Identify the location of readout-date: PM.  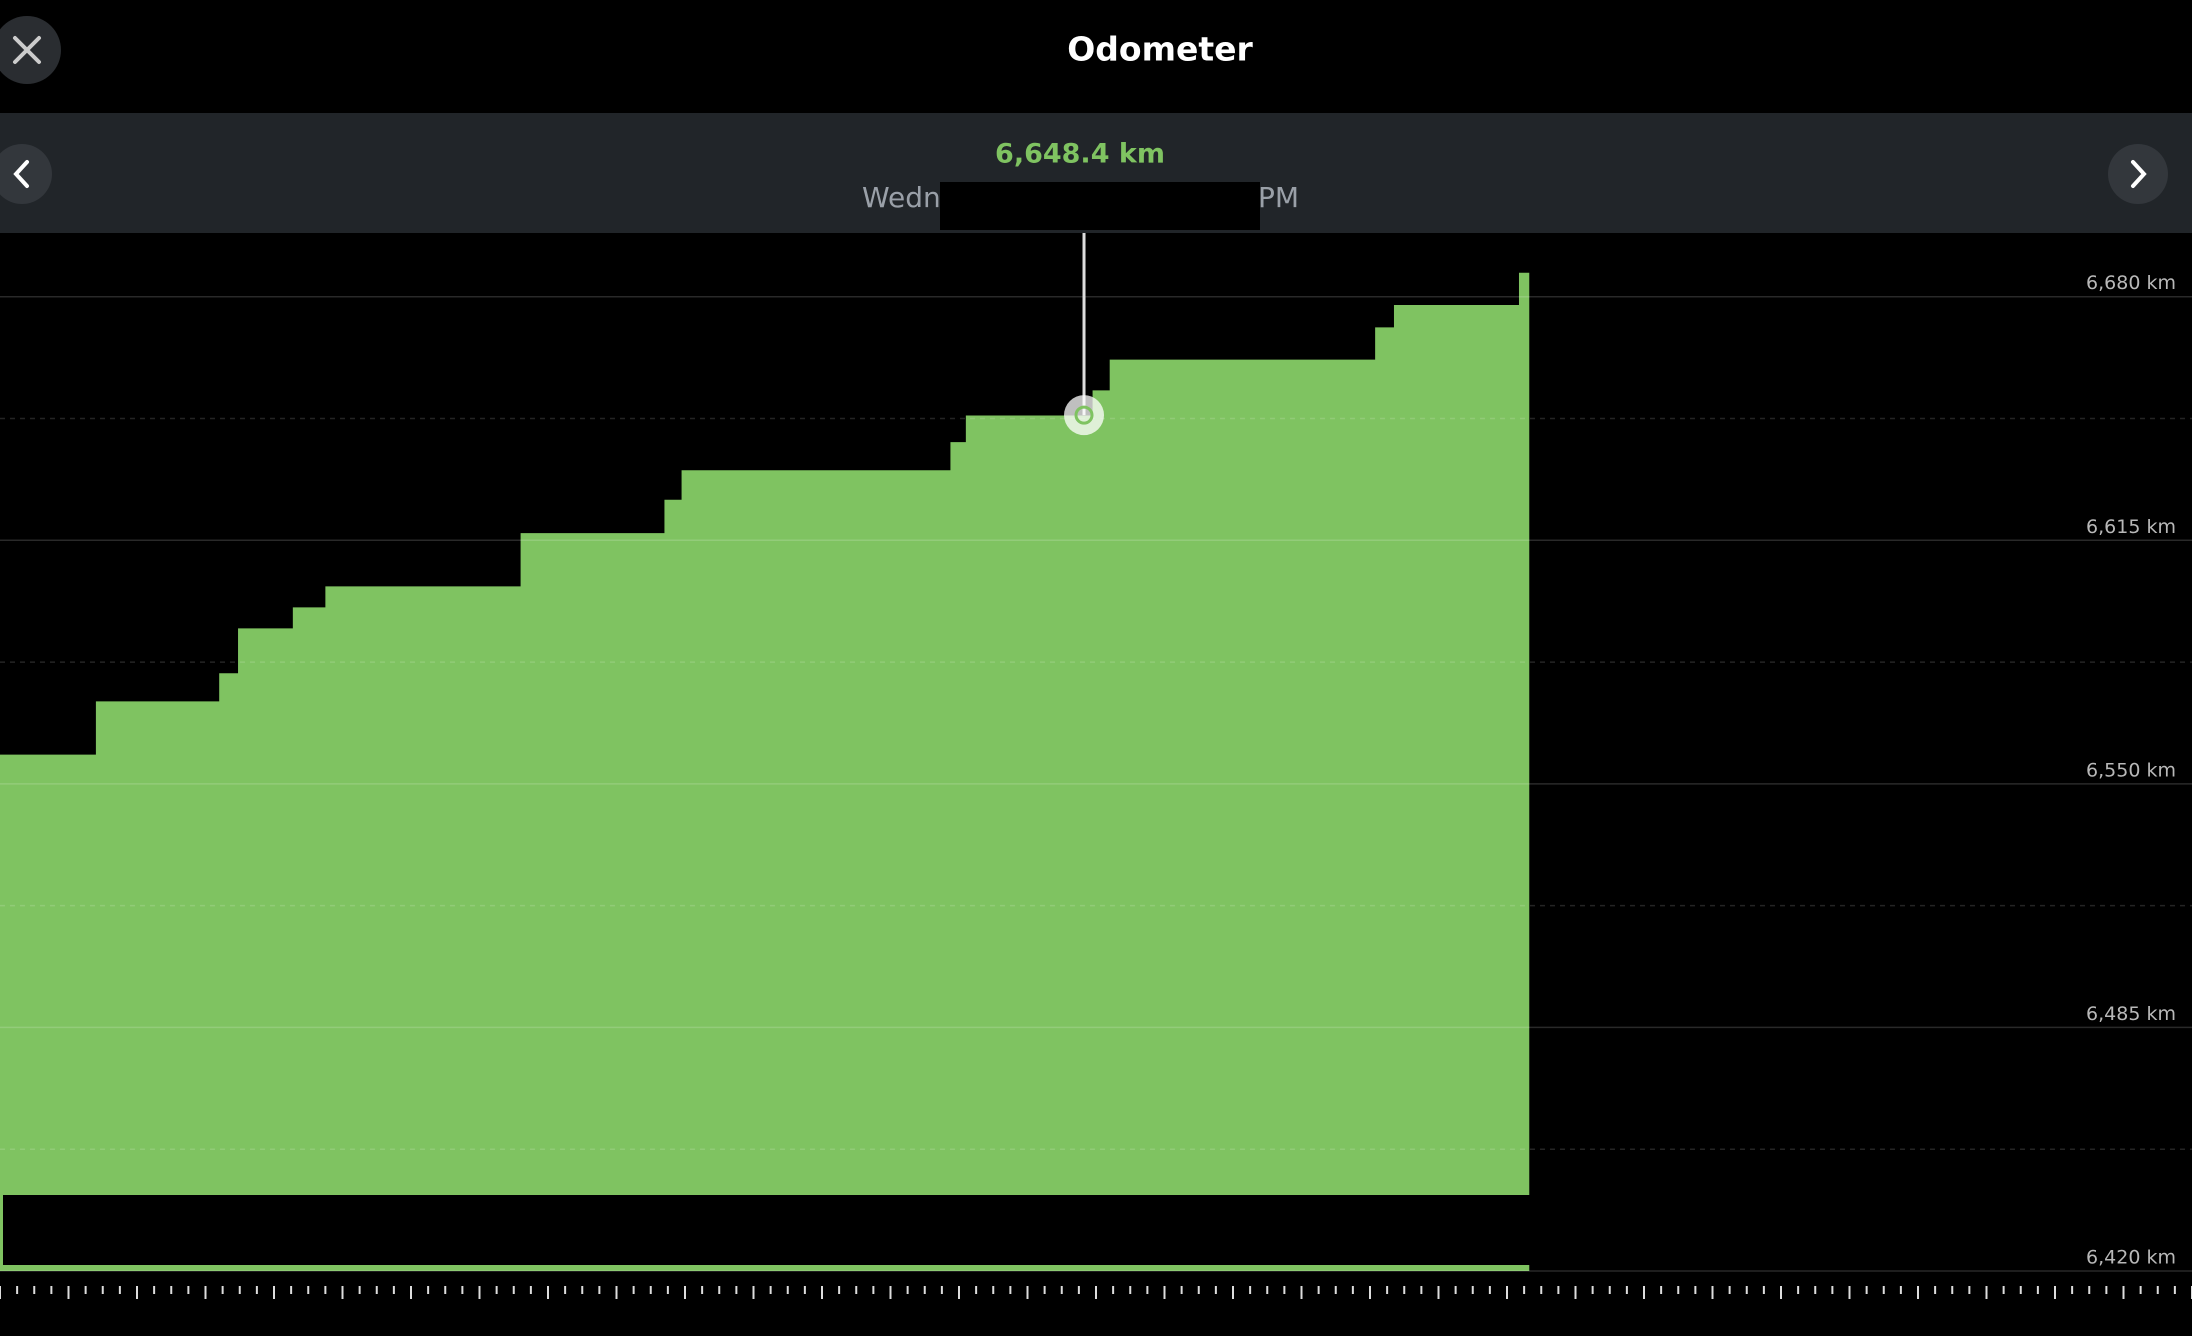
(1278, 197).